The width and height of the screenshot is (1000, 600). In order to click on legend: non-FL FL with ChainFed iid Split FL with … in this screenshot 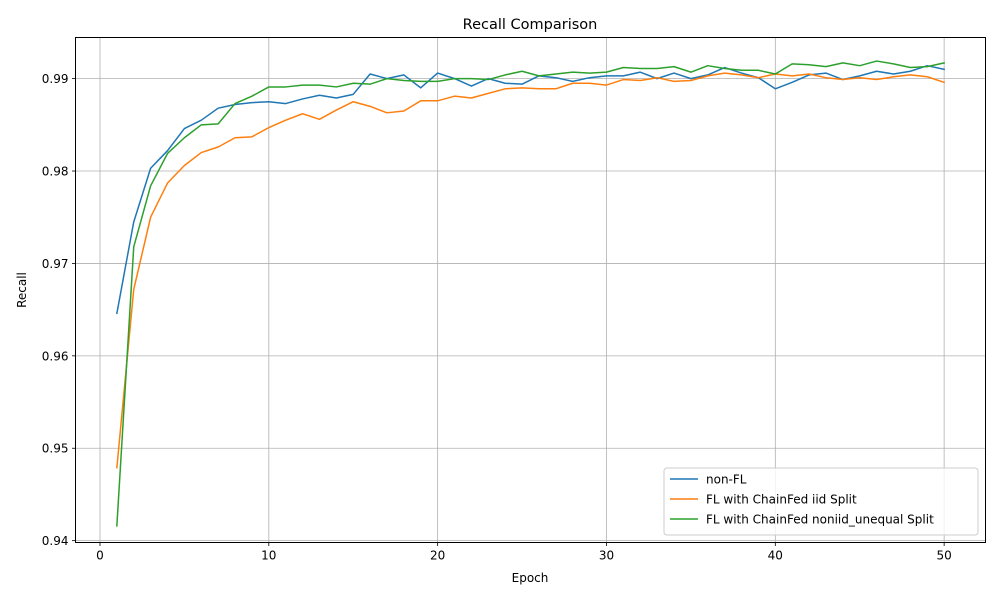, I will do `click(821, 501)`.